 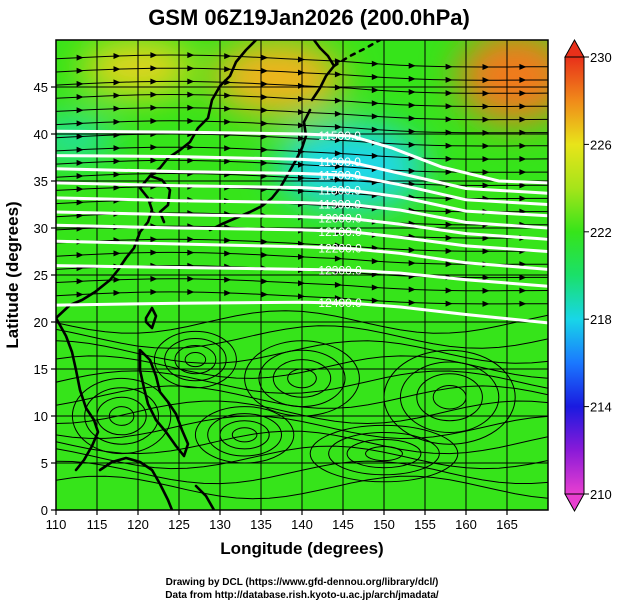 What do you see at coordinates (340, 303) in the screenshot?
I see `contour-label-12400: 12400.0` at bounding box center [340, 303].